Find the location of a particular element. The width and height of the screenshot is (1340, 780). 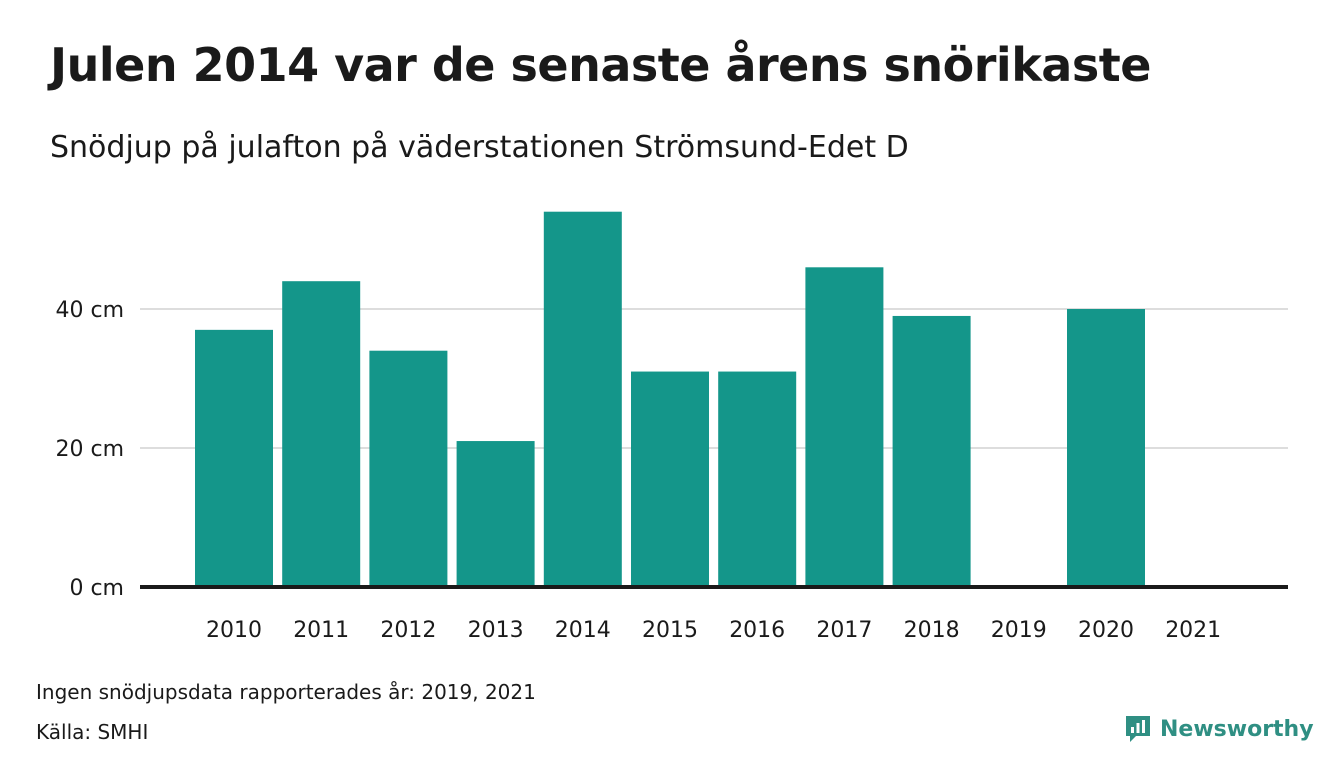

bar-2014 is located at coordinates (582, 399).